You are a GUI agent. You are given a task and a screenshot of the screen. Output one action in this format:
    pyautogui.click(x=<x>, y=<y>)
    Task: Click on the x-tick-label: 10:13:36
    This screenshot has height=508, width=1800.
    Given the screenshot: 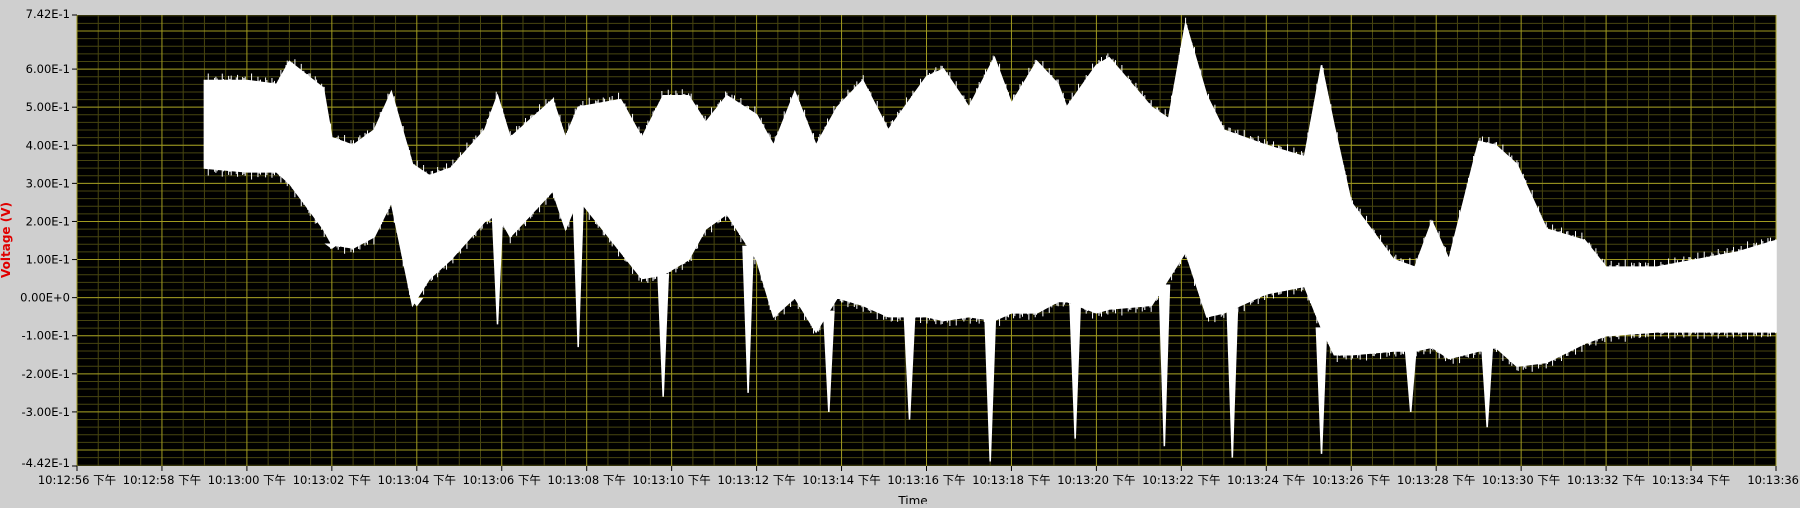 What is the action you would take?
    pyautogui.click(x=1773, y=480)
    